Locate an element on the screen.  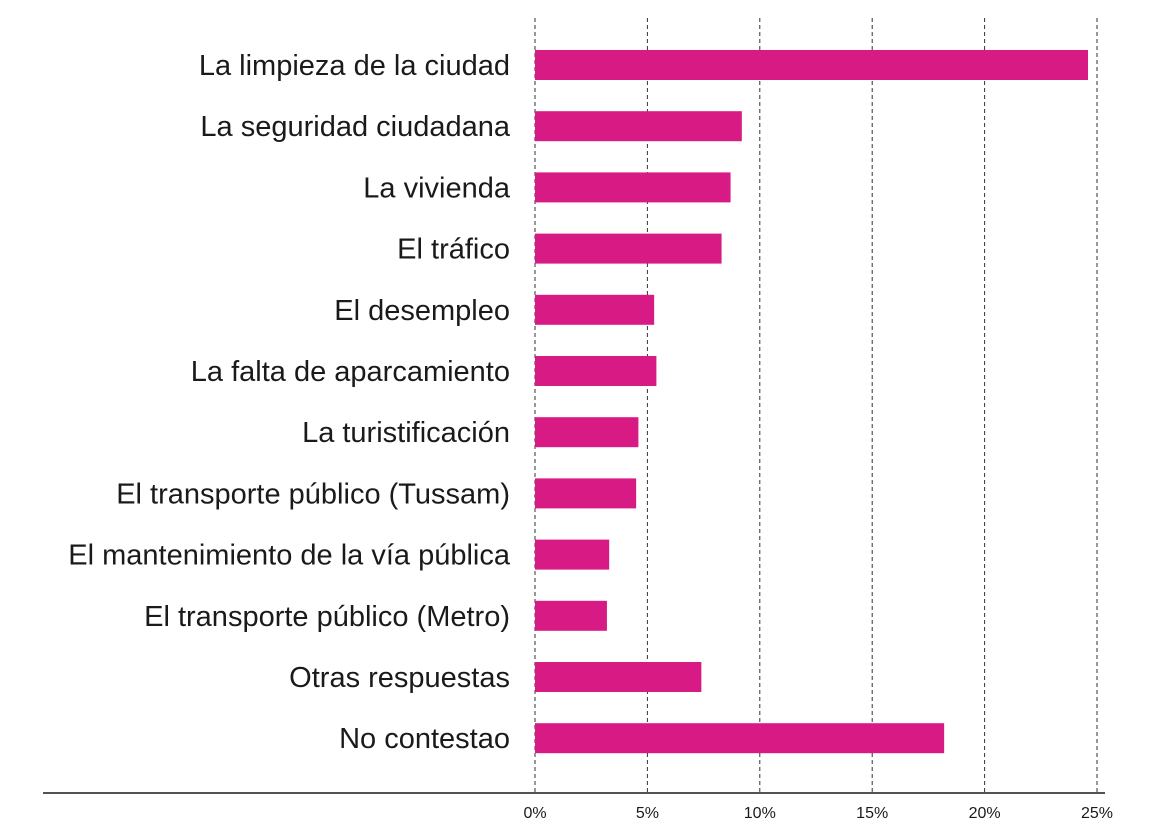
x-tick-label-4: 20% is located at coordinates (985, 813).